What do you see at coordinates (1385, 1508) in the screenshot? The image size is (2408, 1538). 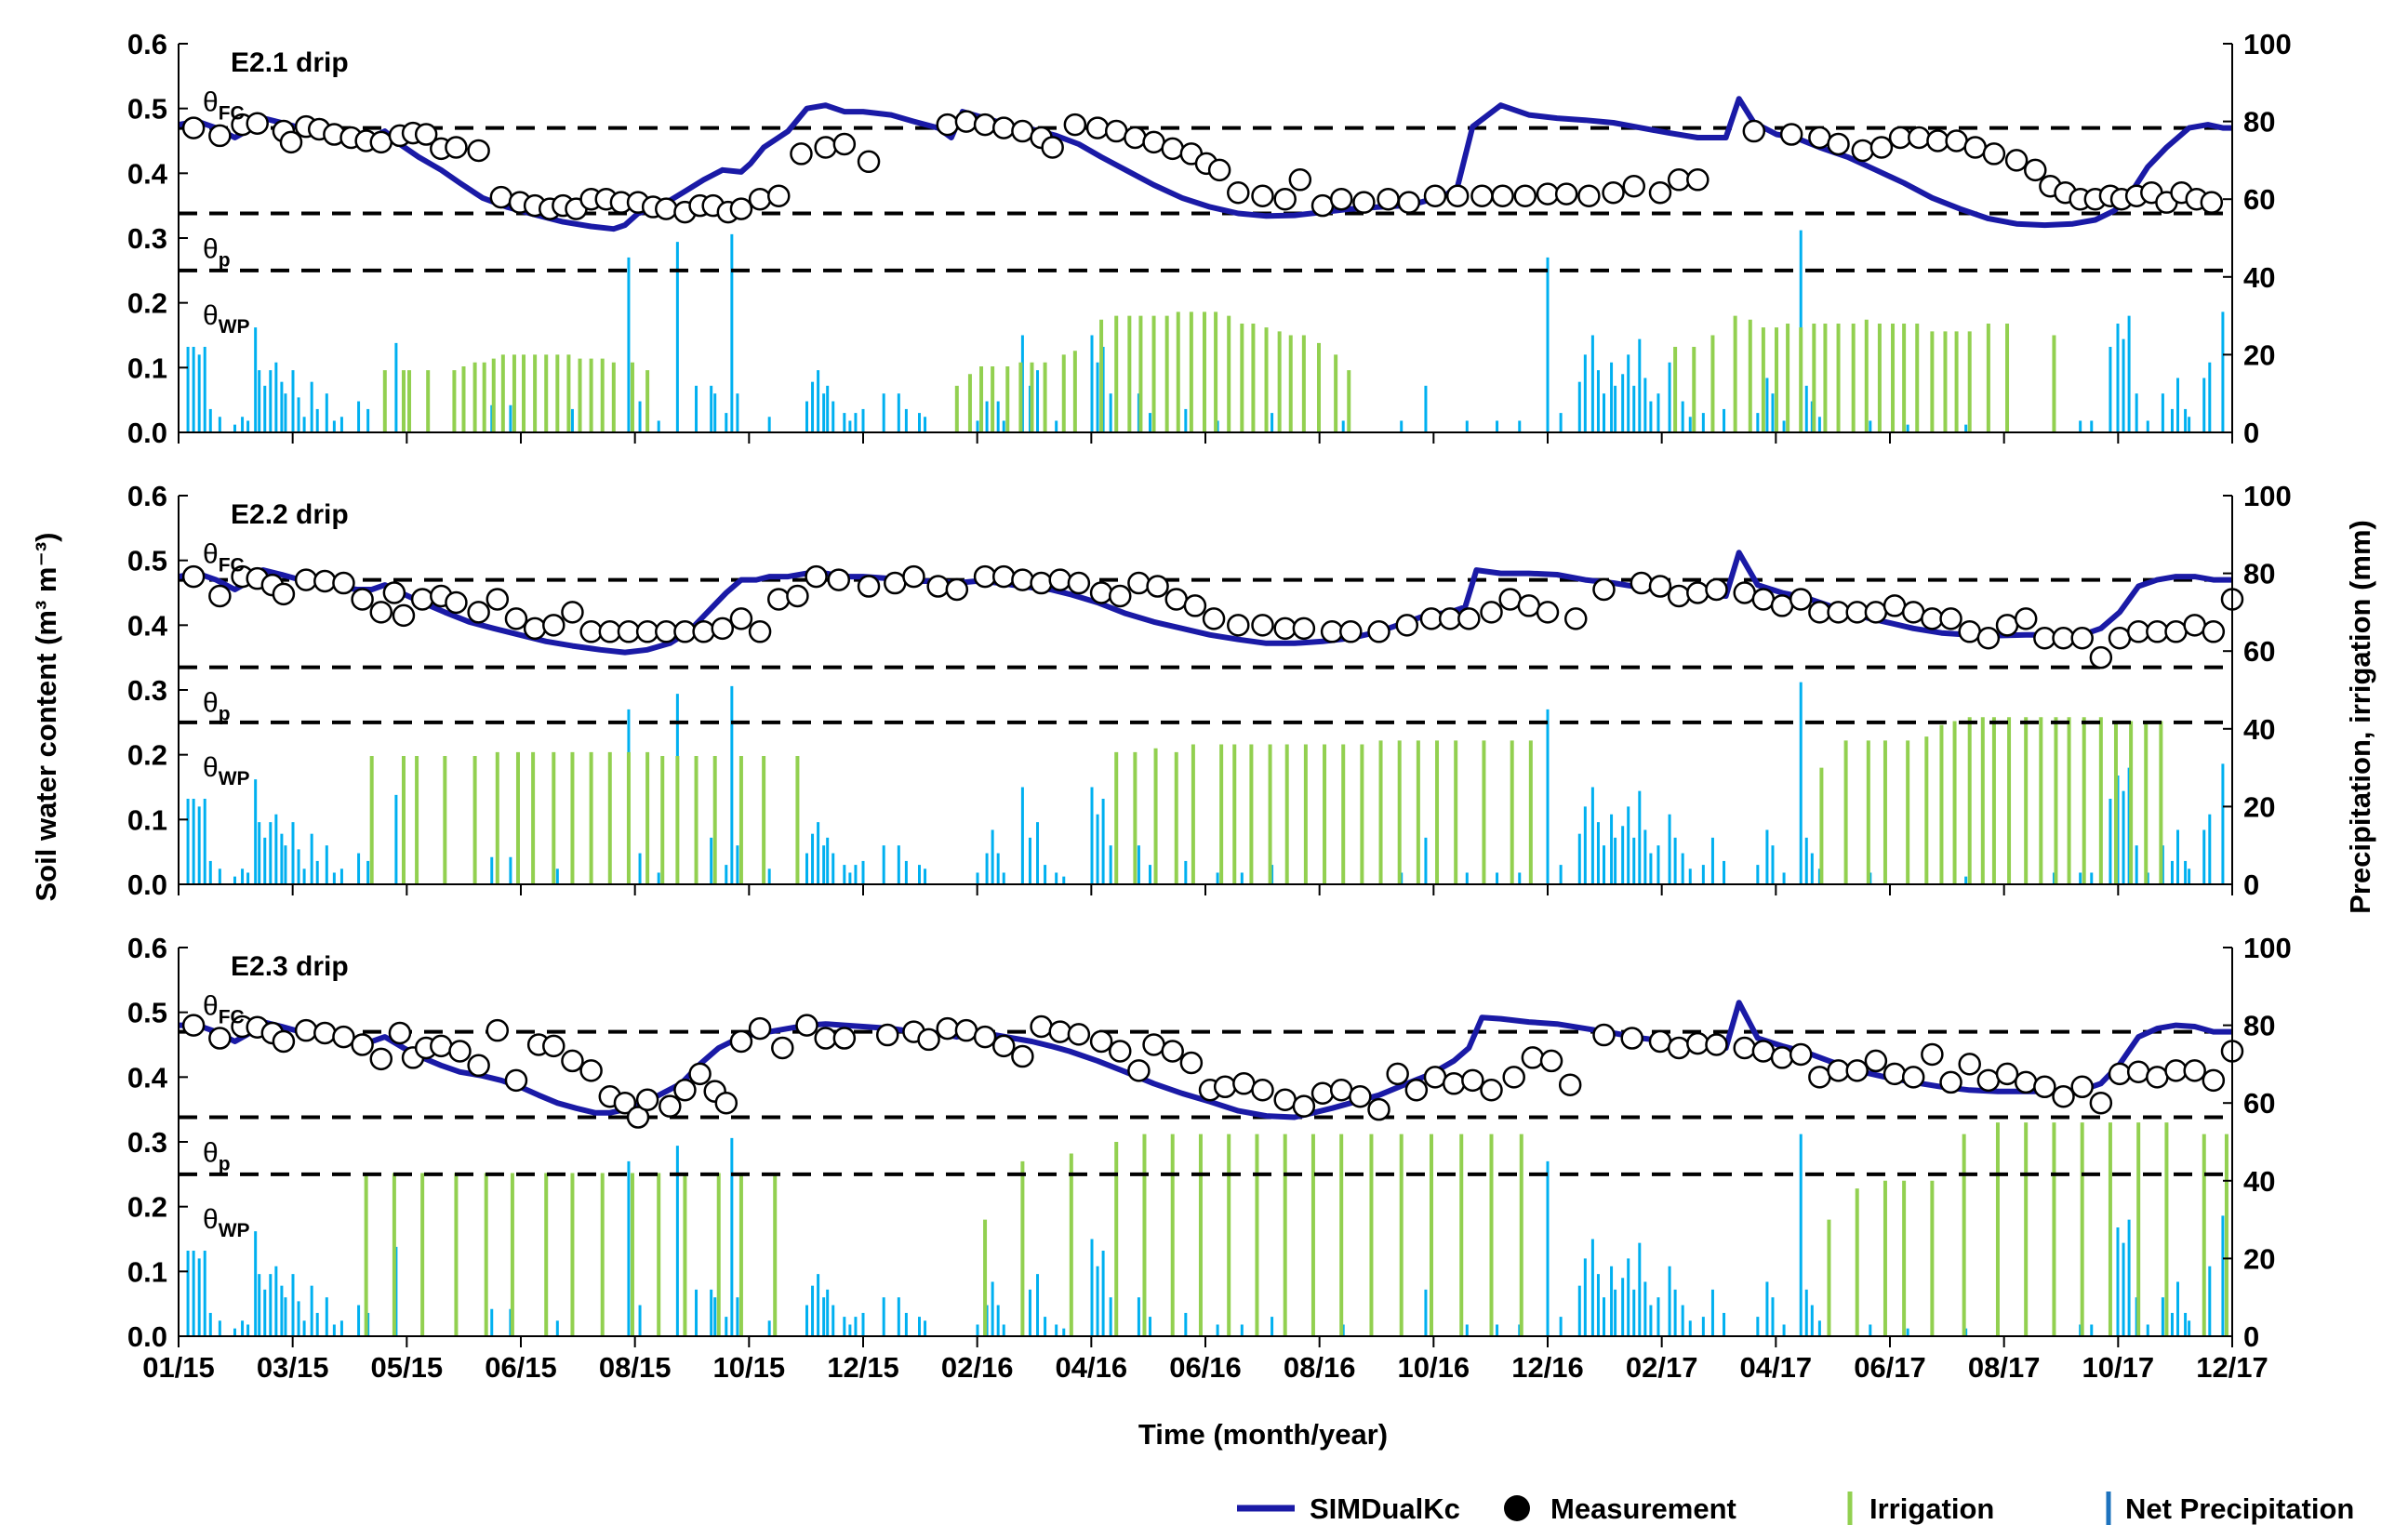 I see `legend-simulation-label: SIMDualKc` at bounding box center [1385, 1508].